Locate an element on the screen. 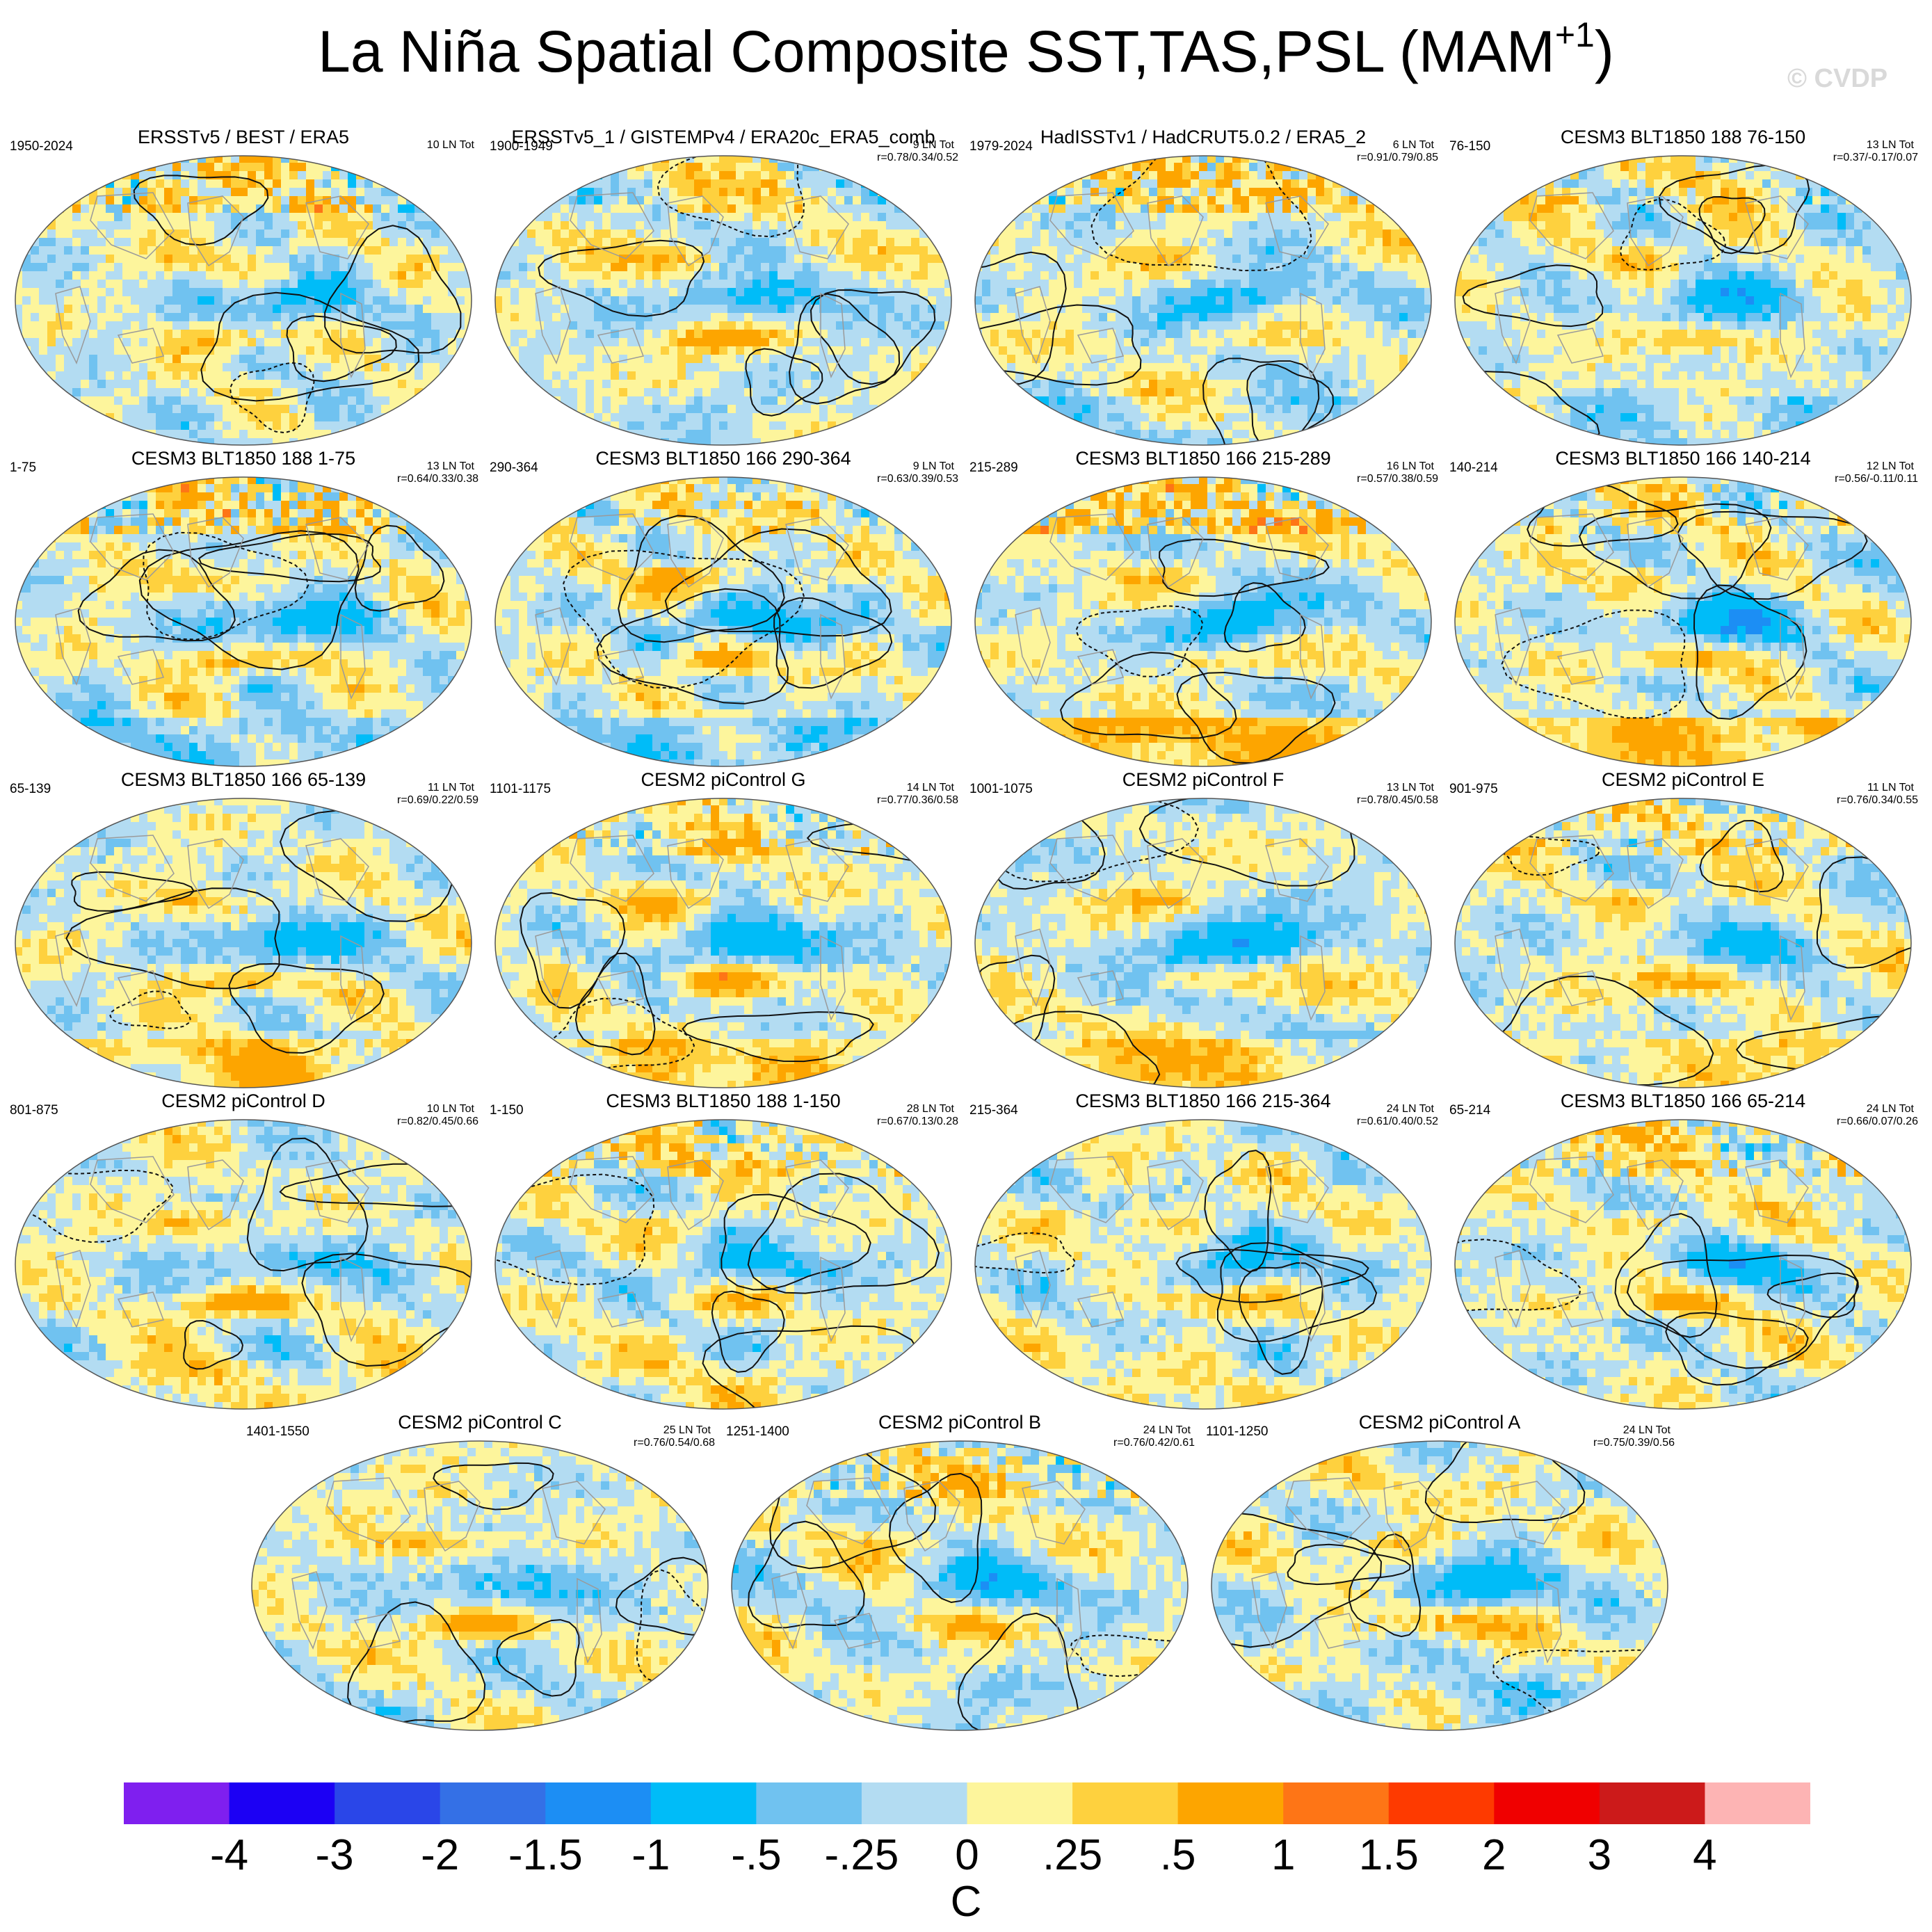 The image size is (1932, 1932). colorbar-tick-label: 2 is located at coordinates (1494, 1856).